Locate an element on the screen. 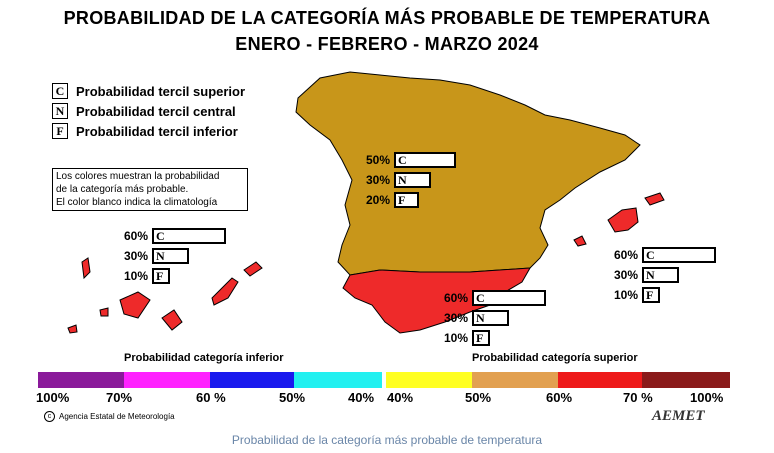  island-ibiza is located at coordinates (580, 241).